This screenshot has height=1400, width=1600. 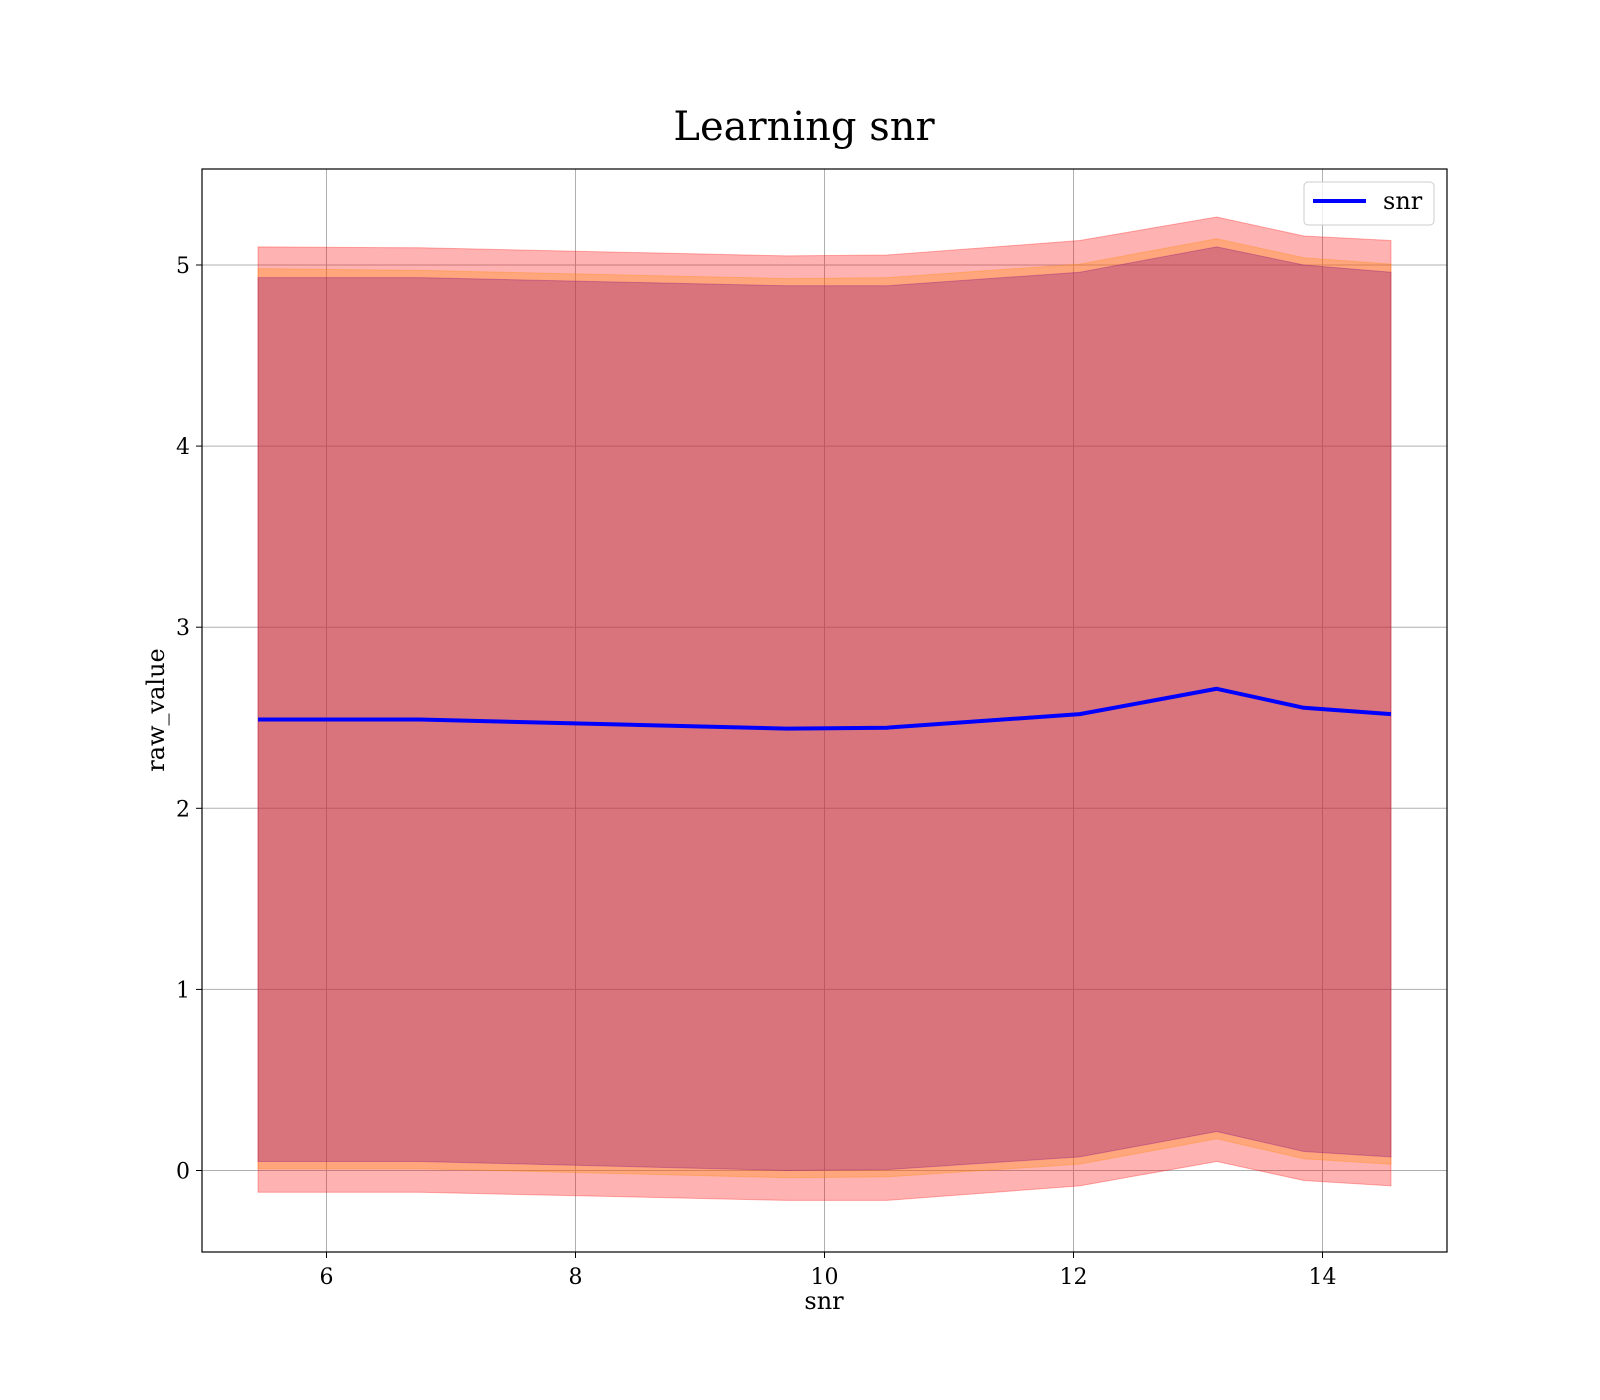 What do you see at coordinates (189, 719) in the screenshot?
I see `y-axis-ticks: 0 1 2 3 4 5` at bounding box center [189, 719].